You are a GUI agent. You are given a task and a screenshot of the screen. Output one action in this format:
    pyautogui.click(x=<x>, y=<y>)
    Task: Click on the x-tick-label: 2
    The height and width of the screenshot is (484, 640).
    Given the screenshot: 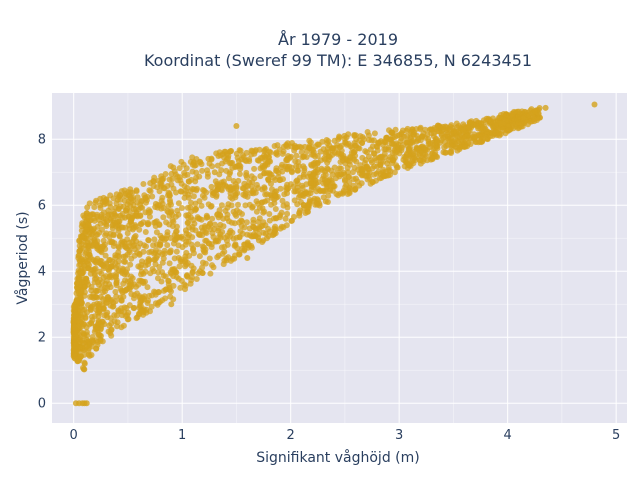 What is the action you would take?
    pyautogui.click(x=291, y=435)
    